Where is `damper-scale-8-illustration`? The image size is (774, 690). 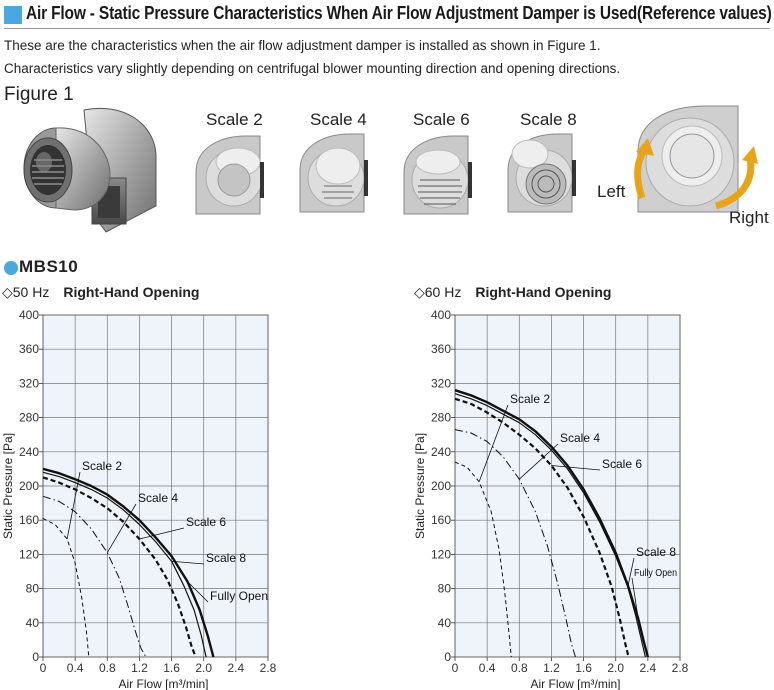 damper-scale-8-illustration is located at coordinates (541, 173).